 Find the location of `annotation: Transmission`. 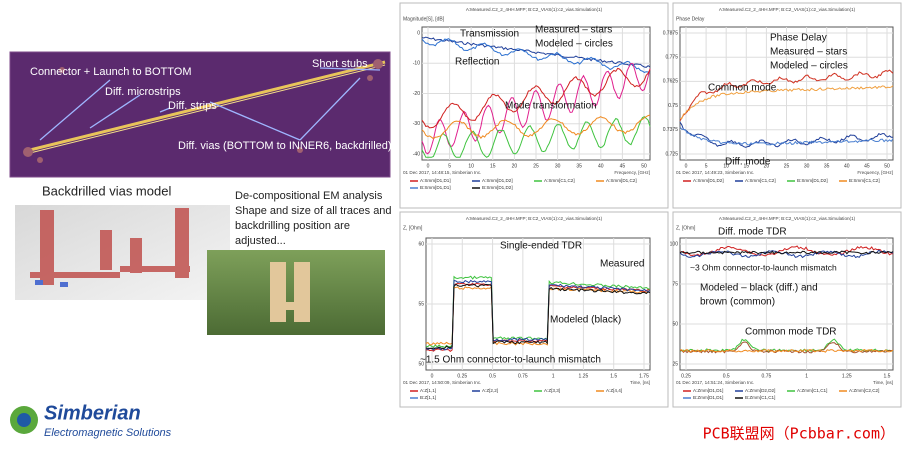

annotation: Transmission is located at coordinates (489, 34).